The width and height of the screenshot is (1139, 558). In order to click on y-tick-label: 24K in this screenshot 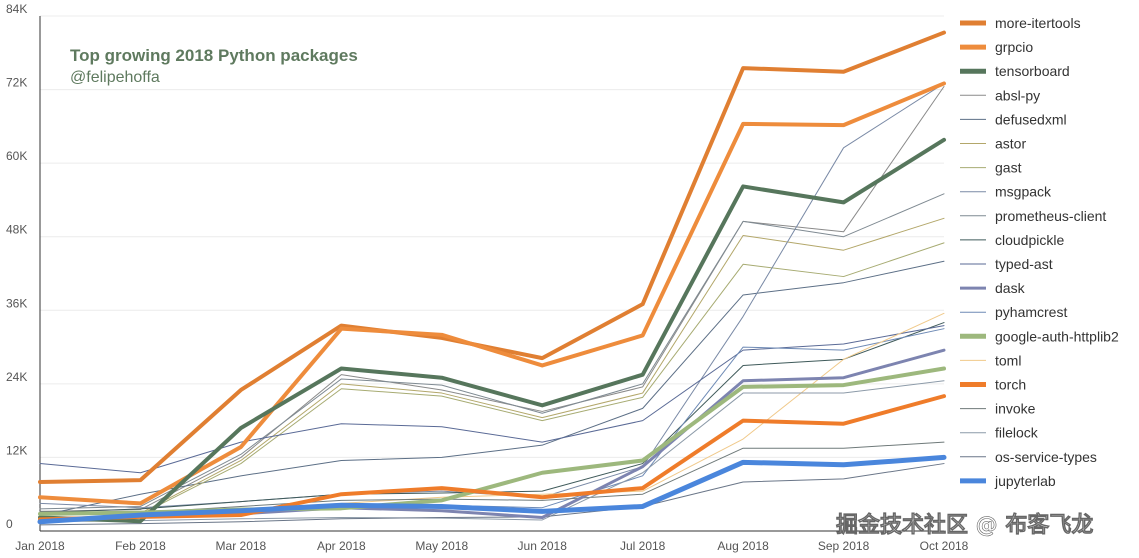, I will do `click(16, 377)`.